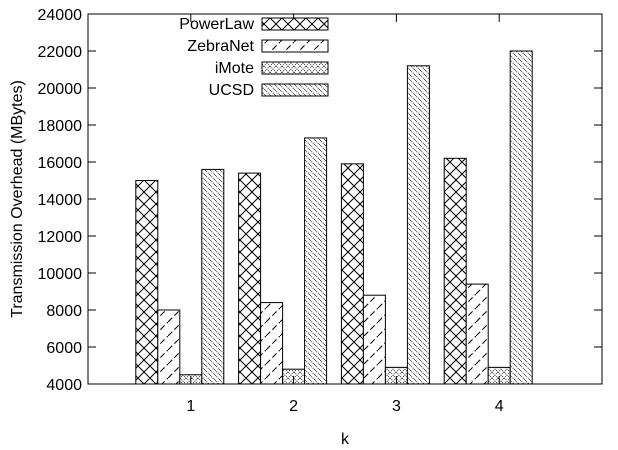  I want to click on x-tick-label: 4, so click(499, 406).